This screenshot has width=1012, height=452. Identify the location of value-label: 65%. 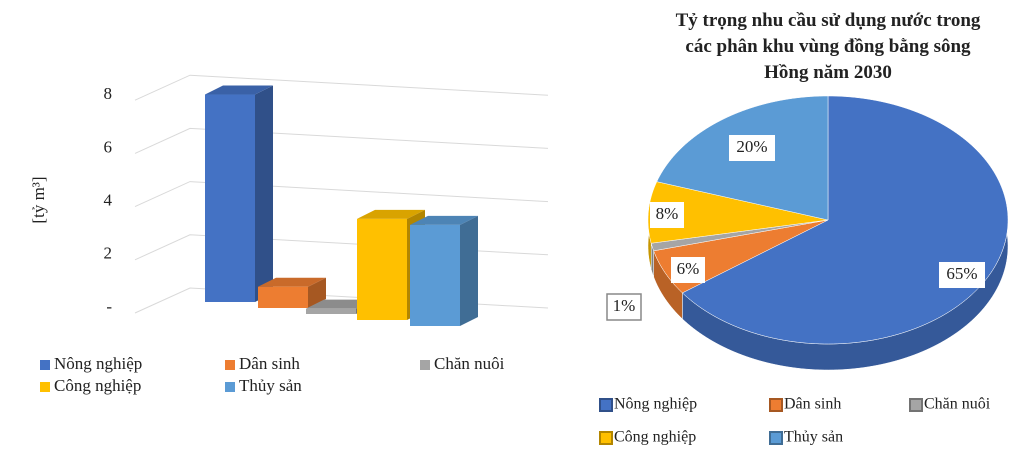
(961, 273).